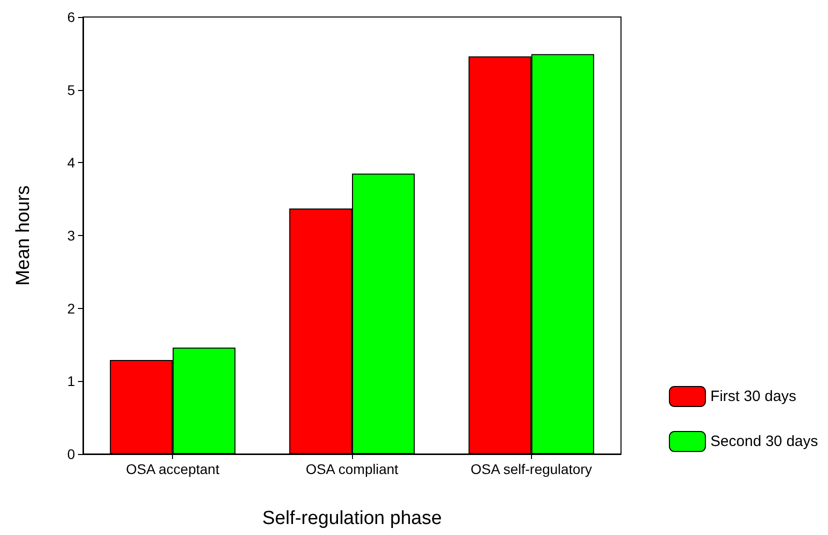 This screenshot has width=828, height=535. What do you see at coordinates (23, 235) in the screenshot?
I see `y-axis-title: Mean hours` at bounding box center [23, 235].